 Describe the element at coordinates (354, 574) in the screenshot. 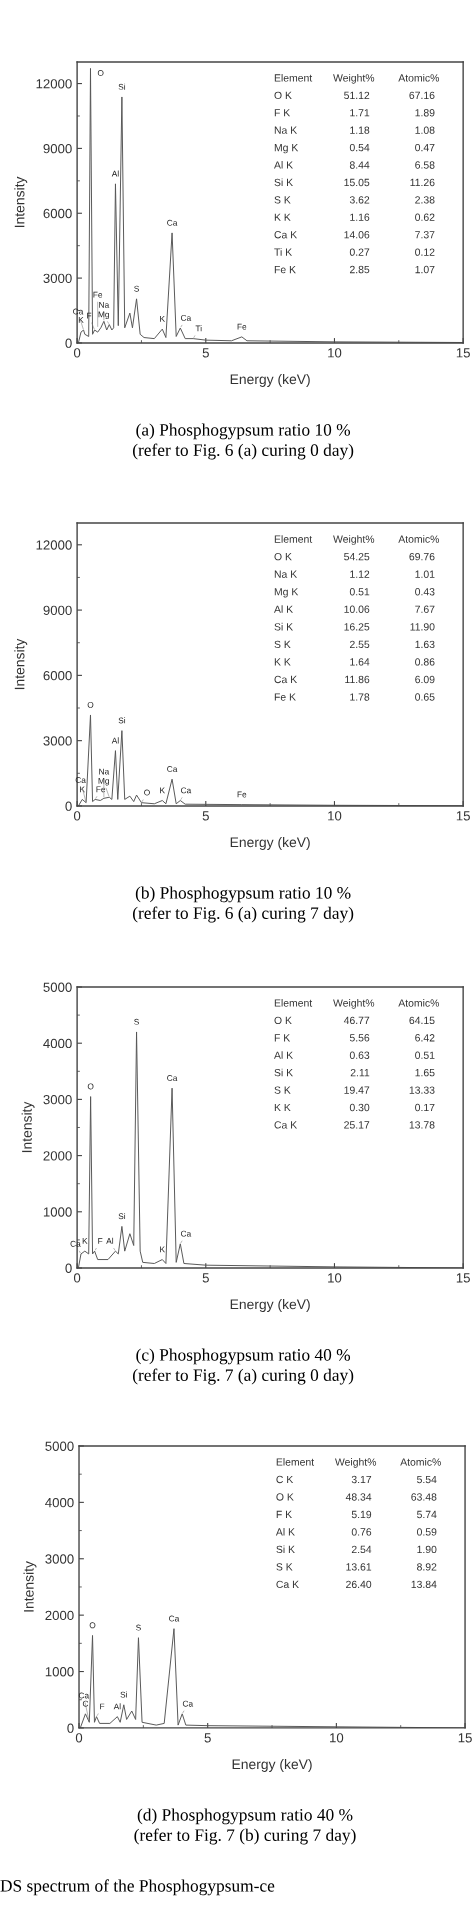

I see `text: Na K 1.12 1.01` at that location.